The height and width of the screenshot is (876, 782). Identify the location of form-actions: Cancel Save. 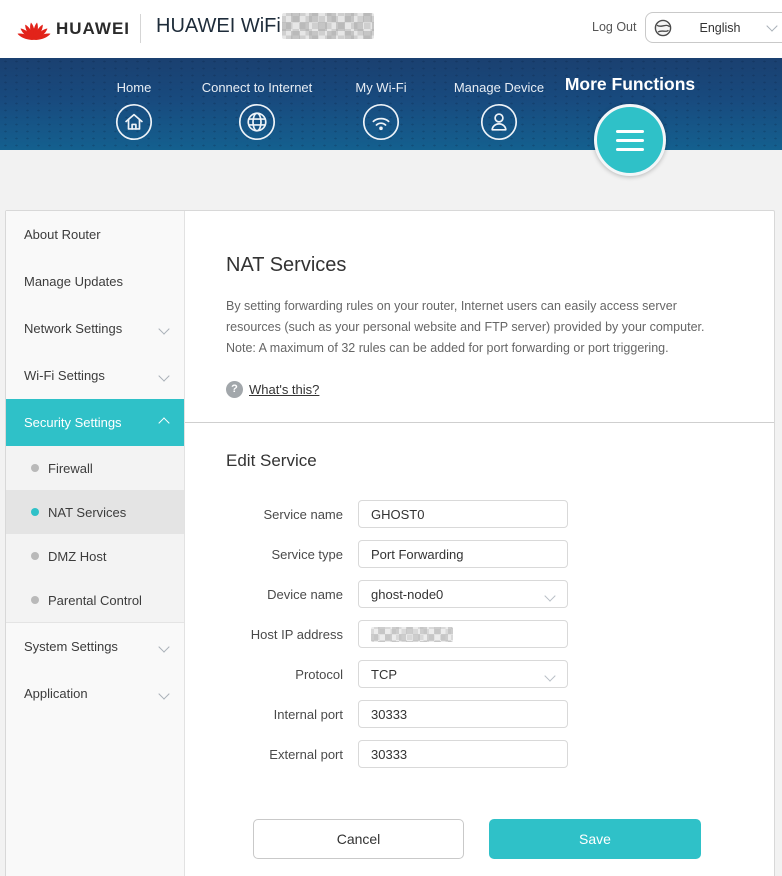
(500, 839).